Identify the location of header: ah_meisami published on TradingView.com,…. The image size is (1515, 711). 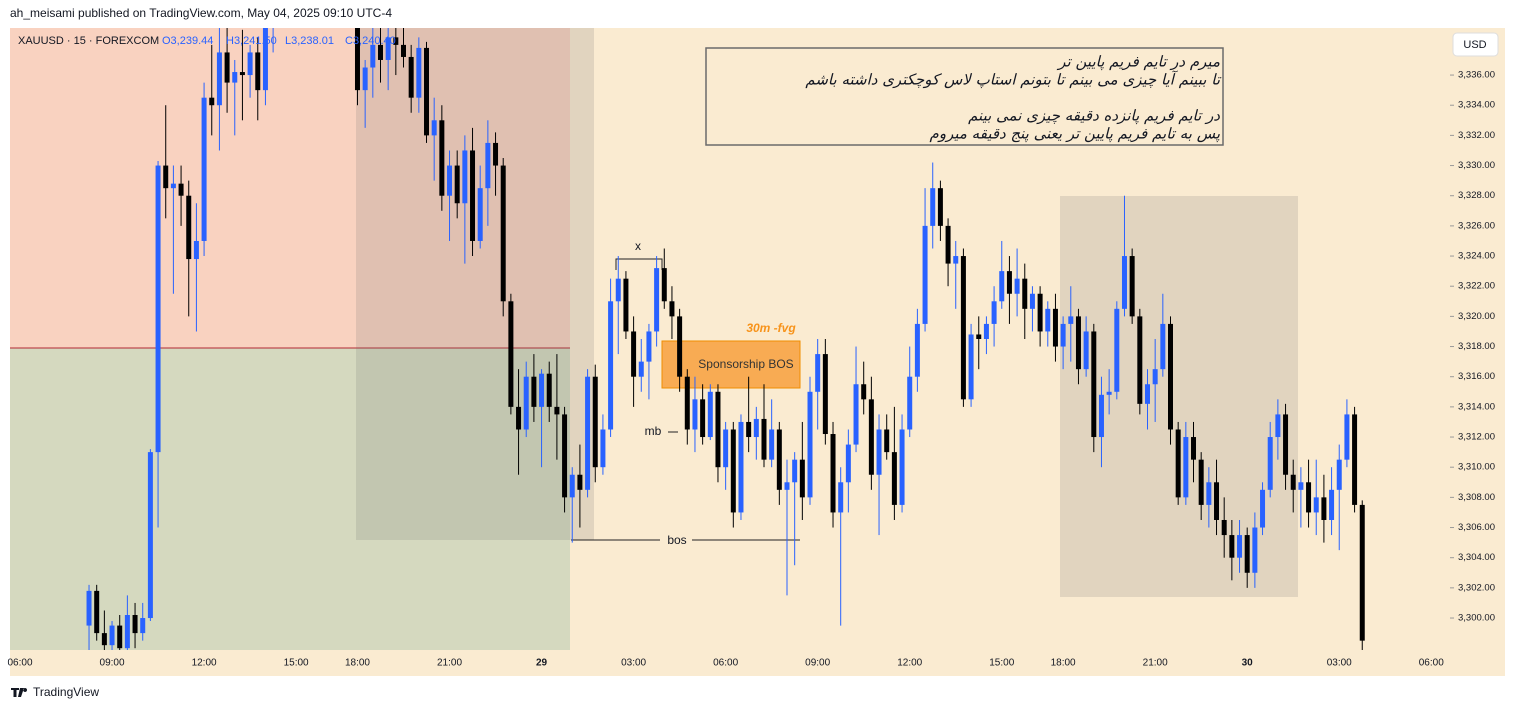
(201, 13).